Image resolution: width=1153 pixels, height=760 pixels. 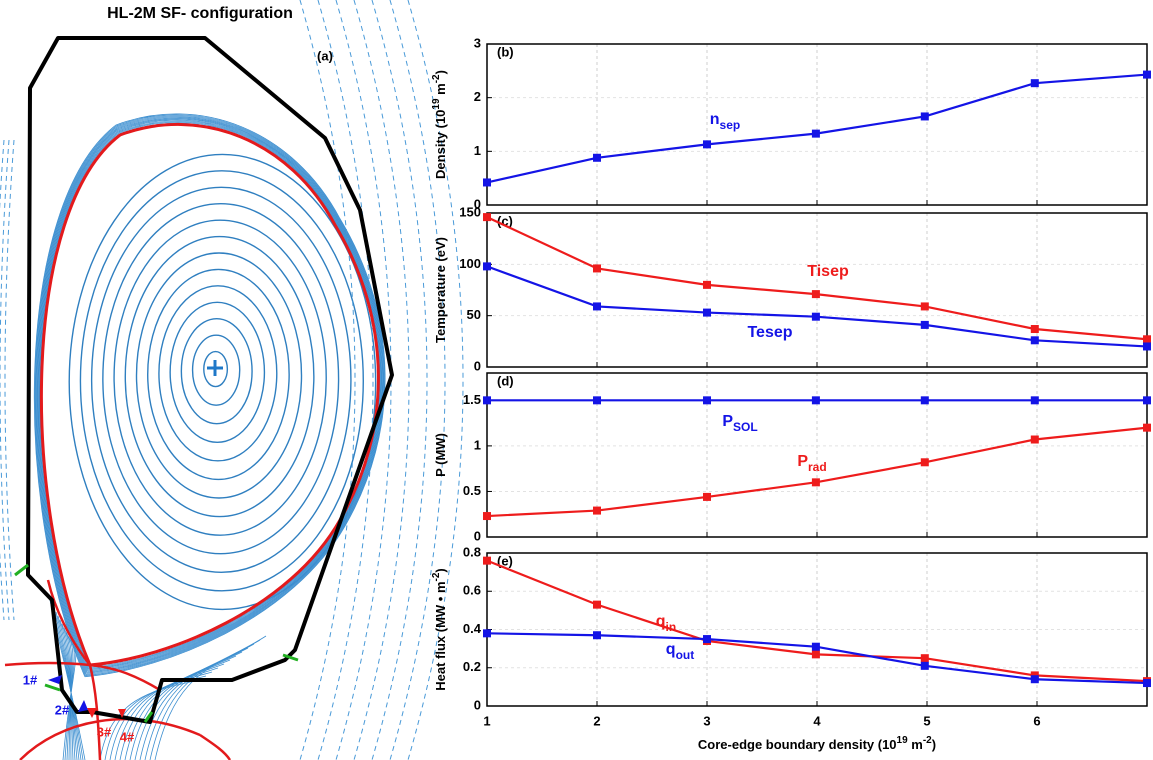 I want to click on x-tick-label: 2, so click(x=596, y=720).